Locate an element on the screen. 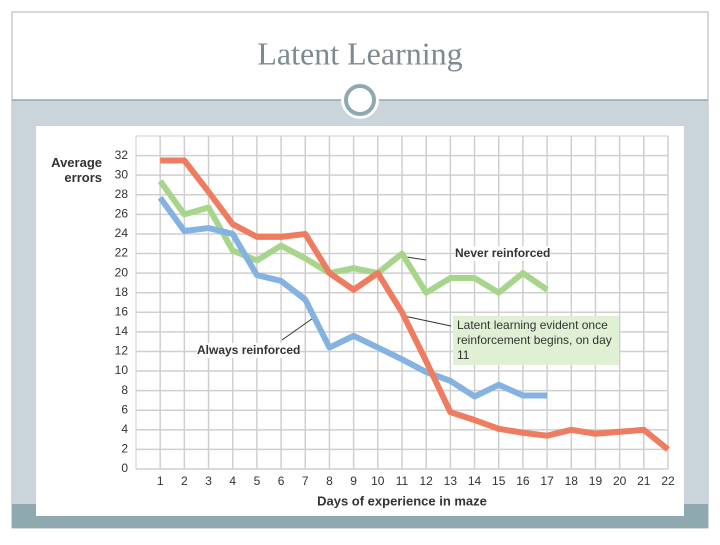 The width and height of the screenshot is (720, 545). y-tick-label: 10 is located at coordinates (122, 370).